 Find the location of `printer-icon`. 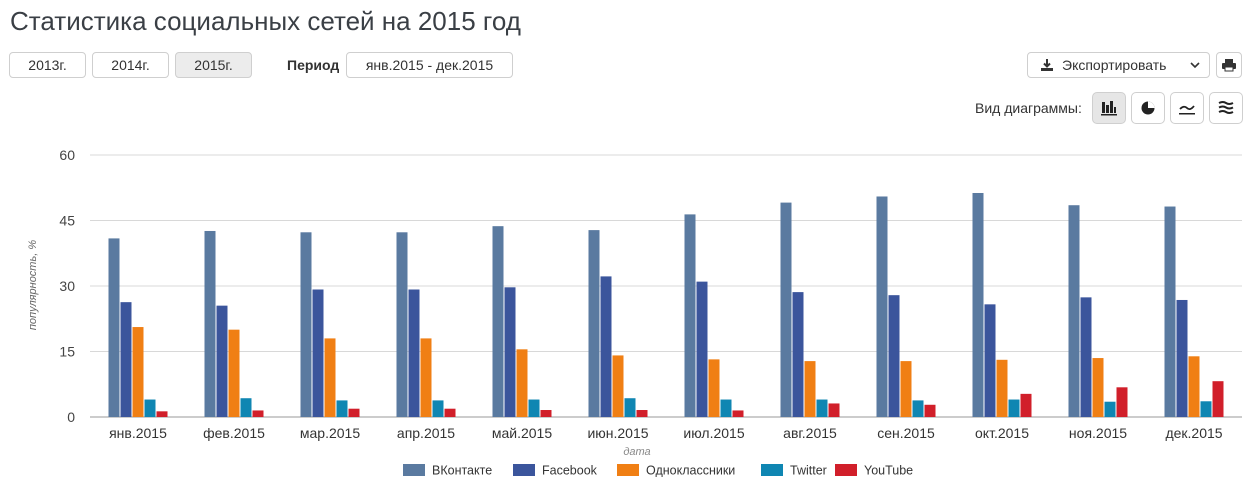

printer-icon is located at coordinates (1229, 65).